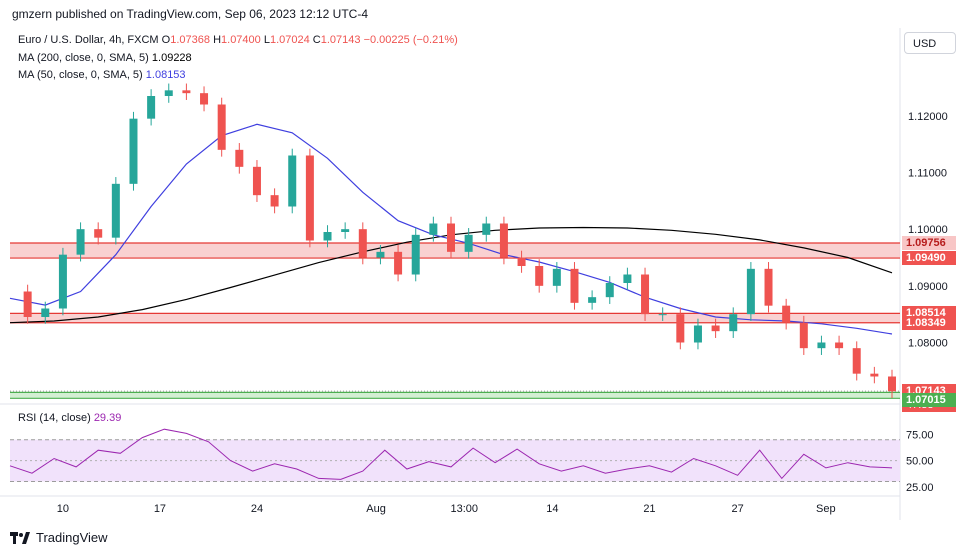  I want to click on footer: TradingView, so click(59, 537).